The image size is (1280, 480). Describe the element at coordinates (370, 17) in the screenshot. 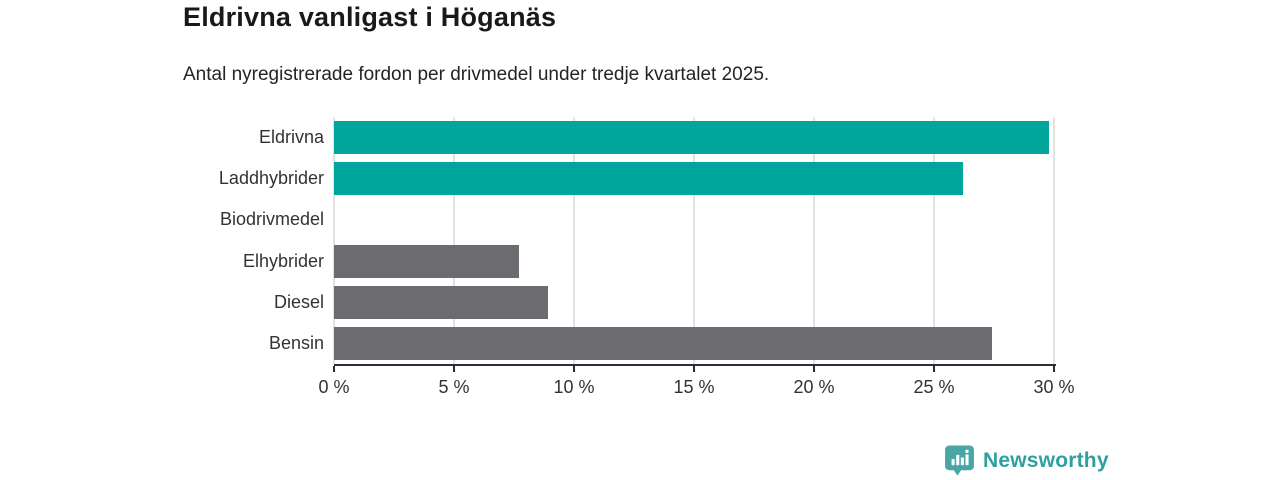

I see `chart-title: Eldrivna vanligast i Höganäs` at that location.